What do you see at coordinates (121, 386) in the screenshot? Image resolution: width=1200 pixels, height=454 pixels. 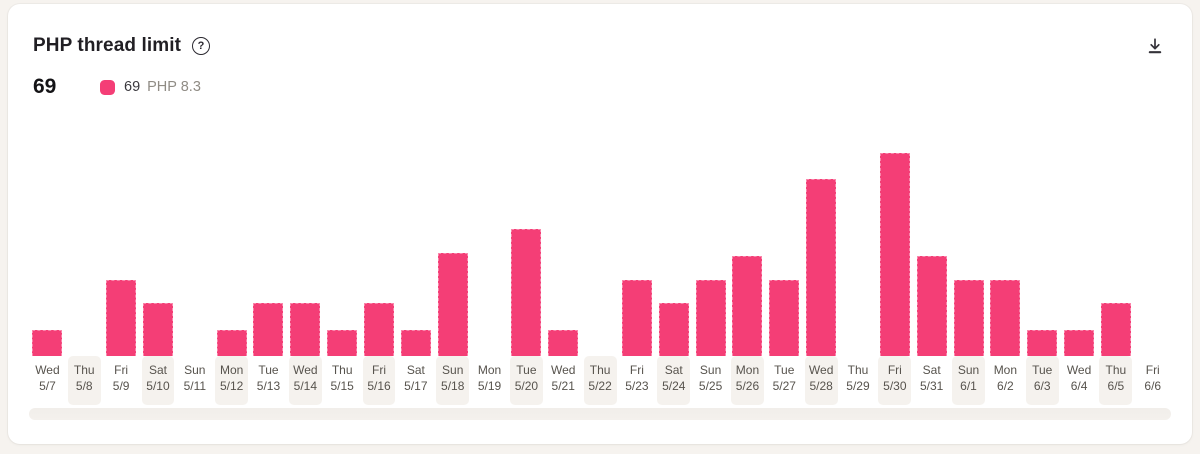 I see `x-axis-date: 5/9` at bounding box center [121, 386].